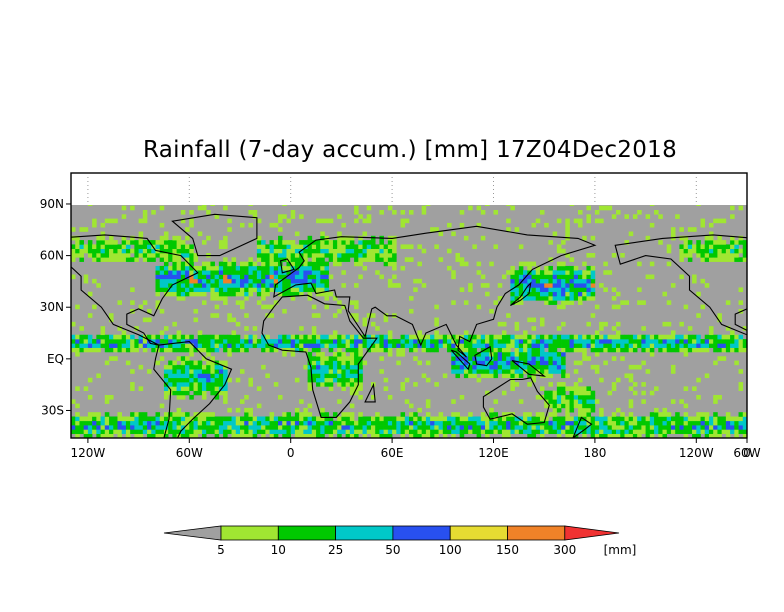 The image size is (784, 612). Describe the element at coordinates (592, 533) in the screenshot. I see `colorbar-high-triangle` at that location.